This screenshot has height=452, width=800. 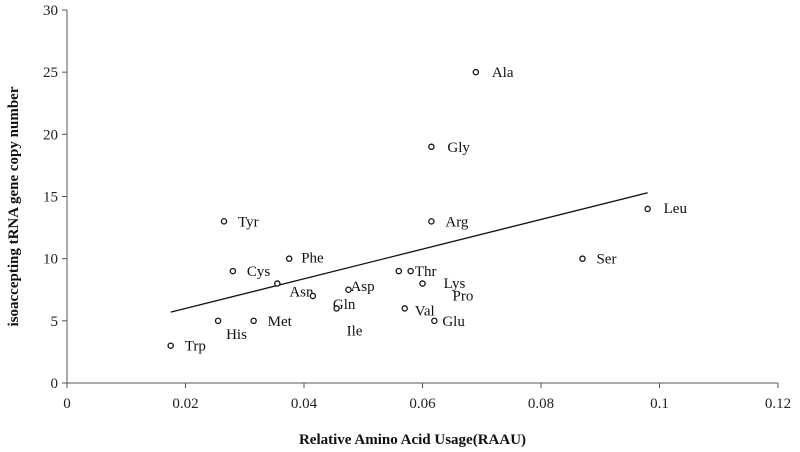 What do you see at coordinates (233, 271) in the screenshot?
I see `data-point-cys` at bounding box center [233, 271].